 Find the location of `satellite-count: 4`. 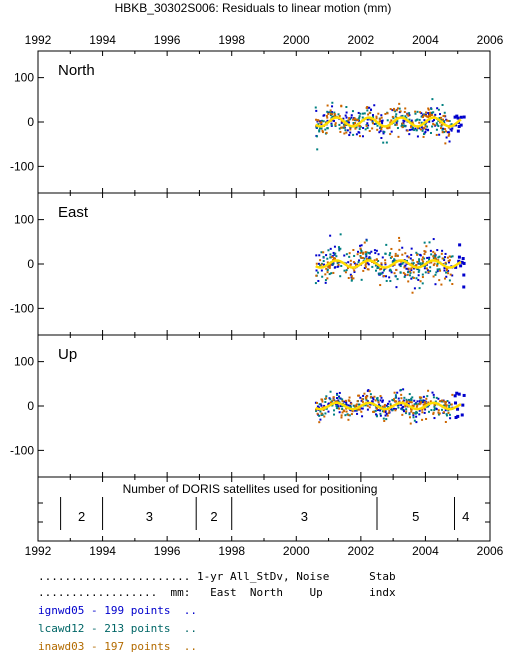

satellite-count: 4 is located at coordinates (465, 516).